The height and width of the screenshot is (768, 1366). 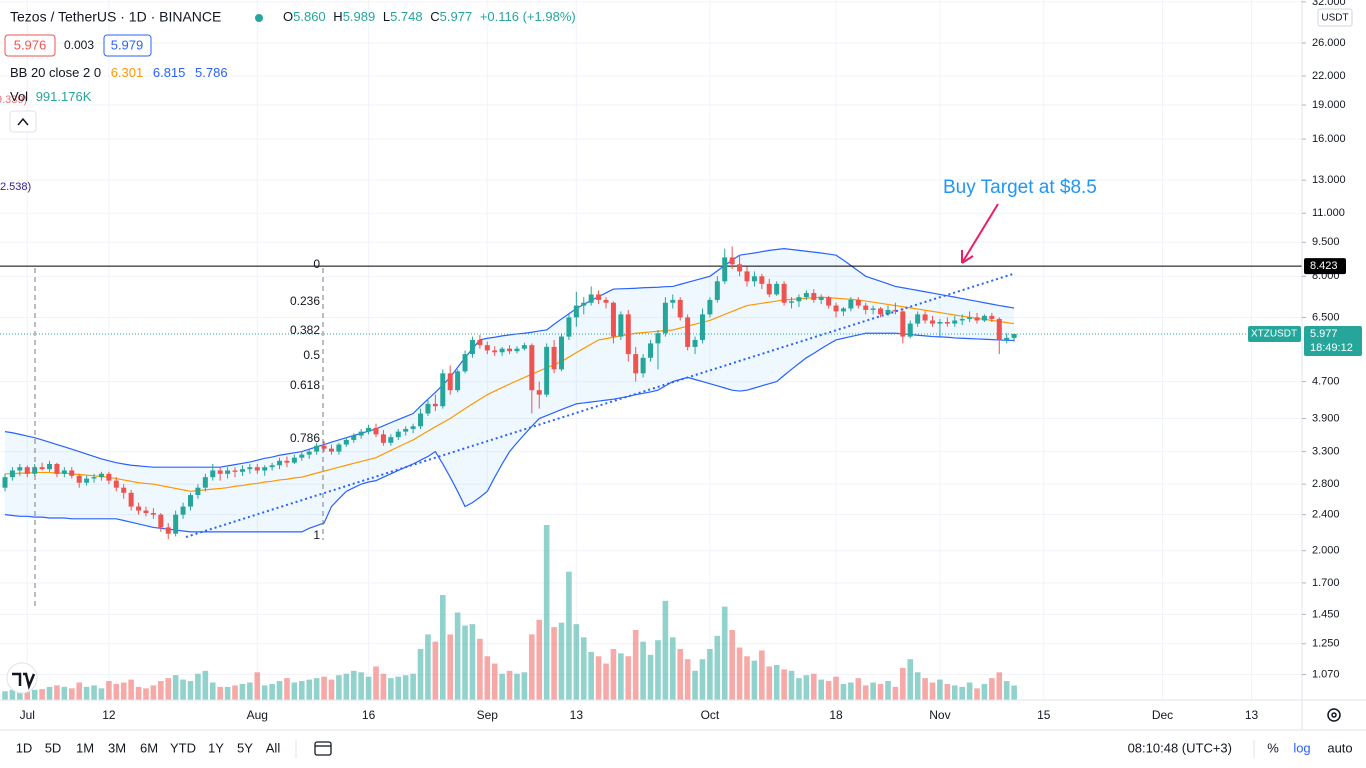 I want to click on range-button: 1M, so click(x=85, y=747).